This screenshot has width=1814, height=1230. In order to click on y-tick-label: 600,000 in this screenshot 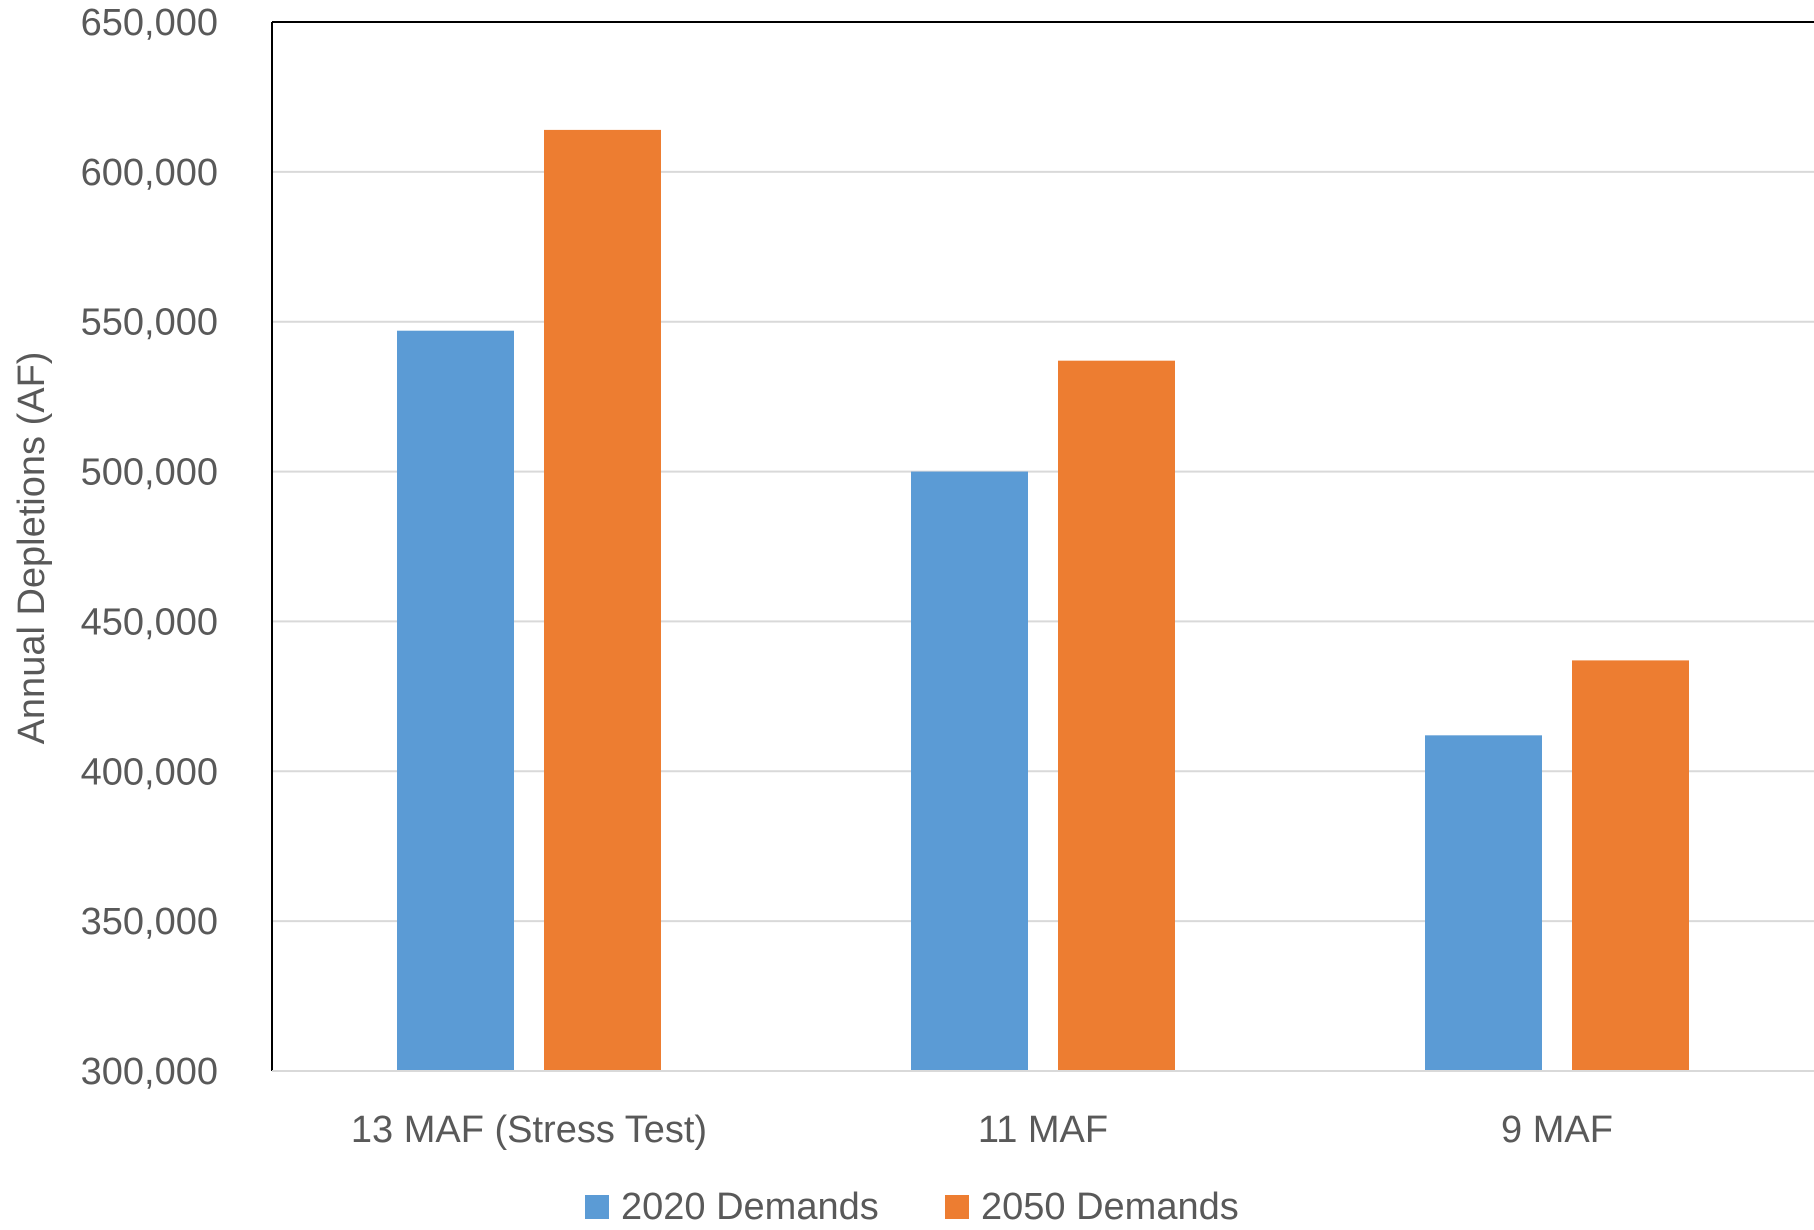, I will do `click(149, 173)`.